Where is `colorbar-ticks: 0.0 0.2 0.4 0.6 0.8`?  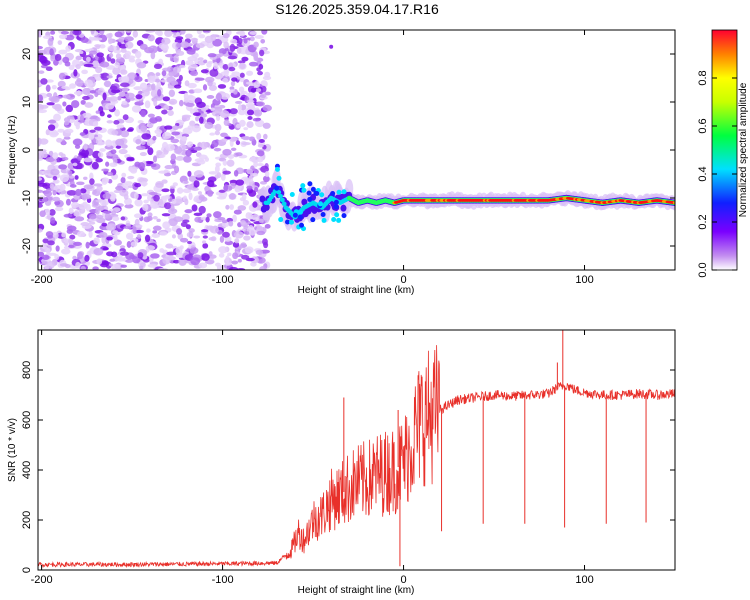 colorbar-ticks: 0.0 0.2 0.4 0.6 0.8 is located at coordinates (717, 174).